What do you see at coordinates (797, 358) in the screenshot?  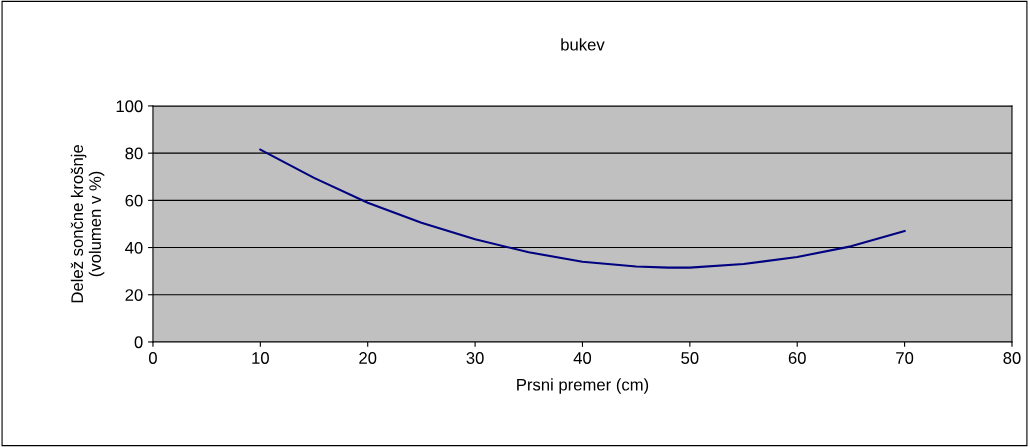 I see `x-tick-label: 60` at bounding box center [797, 358].